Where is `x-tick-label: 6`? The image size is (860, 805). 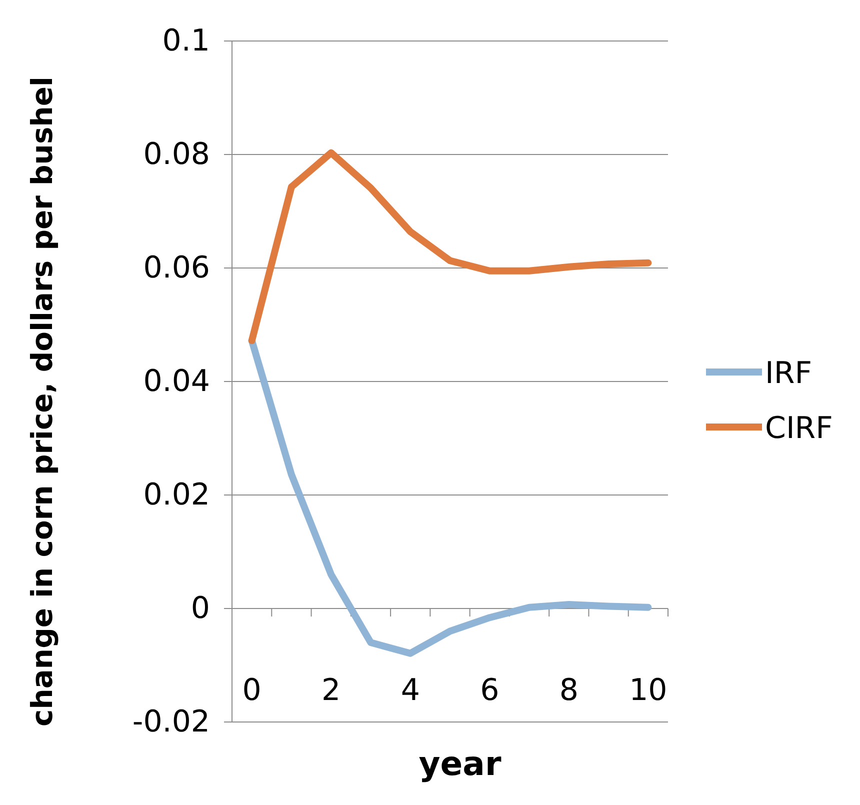 x-tick-label: 6 is located at coordinates (490, 690).